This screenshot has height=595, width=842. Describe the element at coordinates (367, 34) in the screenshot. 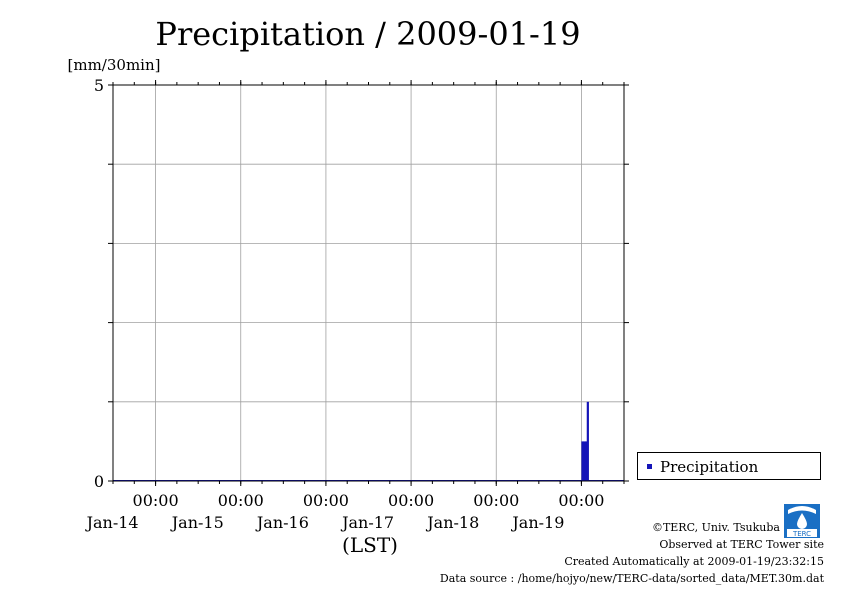

I see `chart-title: Precipitation / 2009-01-19` at that location.